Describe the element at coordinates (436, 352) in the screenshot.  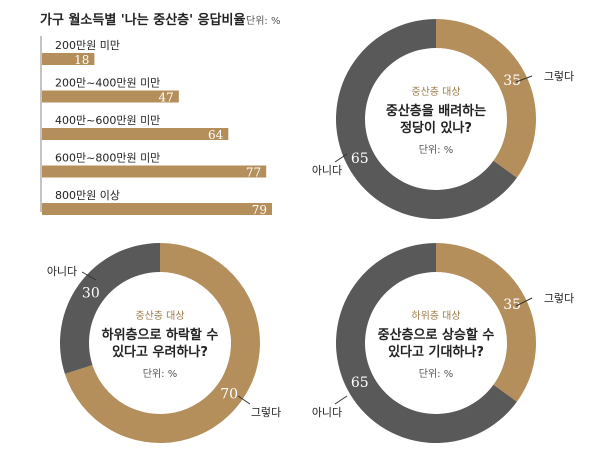
I see `donut-question: 있다고 기대하나?` at that location.